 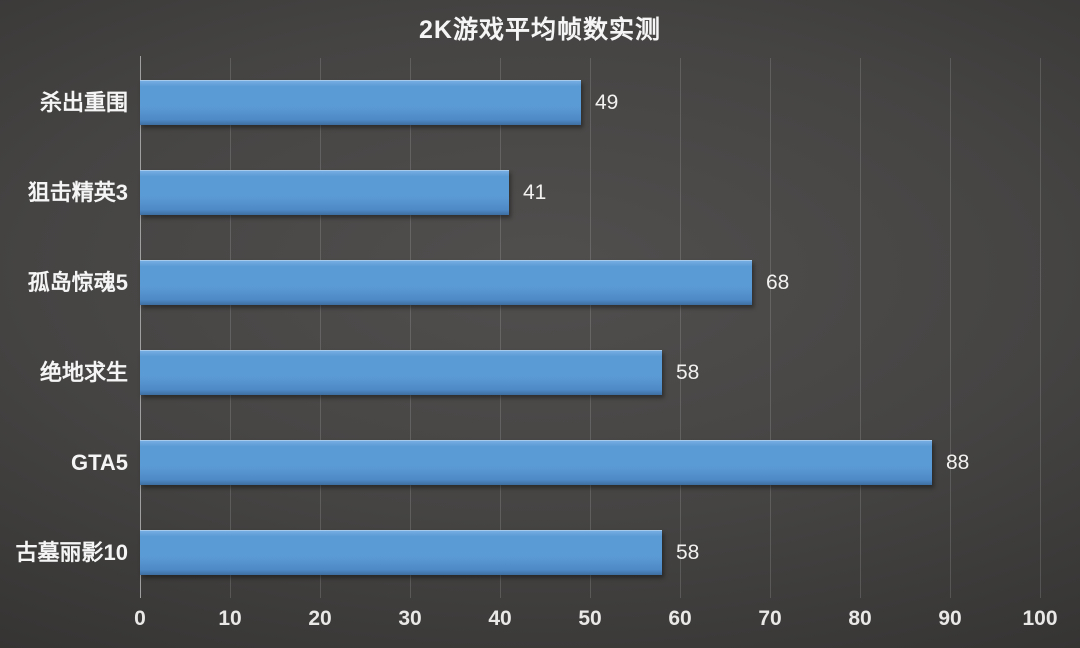 What do you see at coordinates (1040, 618) in the screenshot?
I see `x-tick-label: 100` at bounding box center [1040, 618].